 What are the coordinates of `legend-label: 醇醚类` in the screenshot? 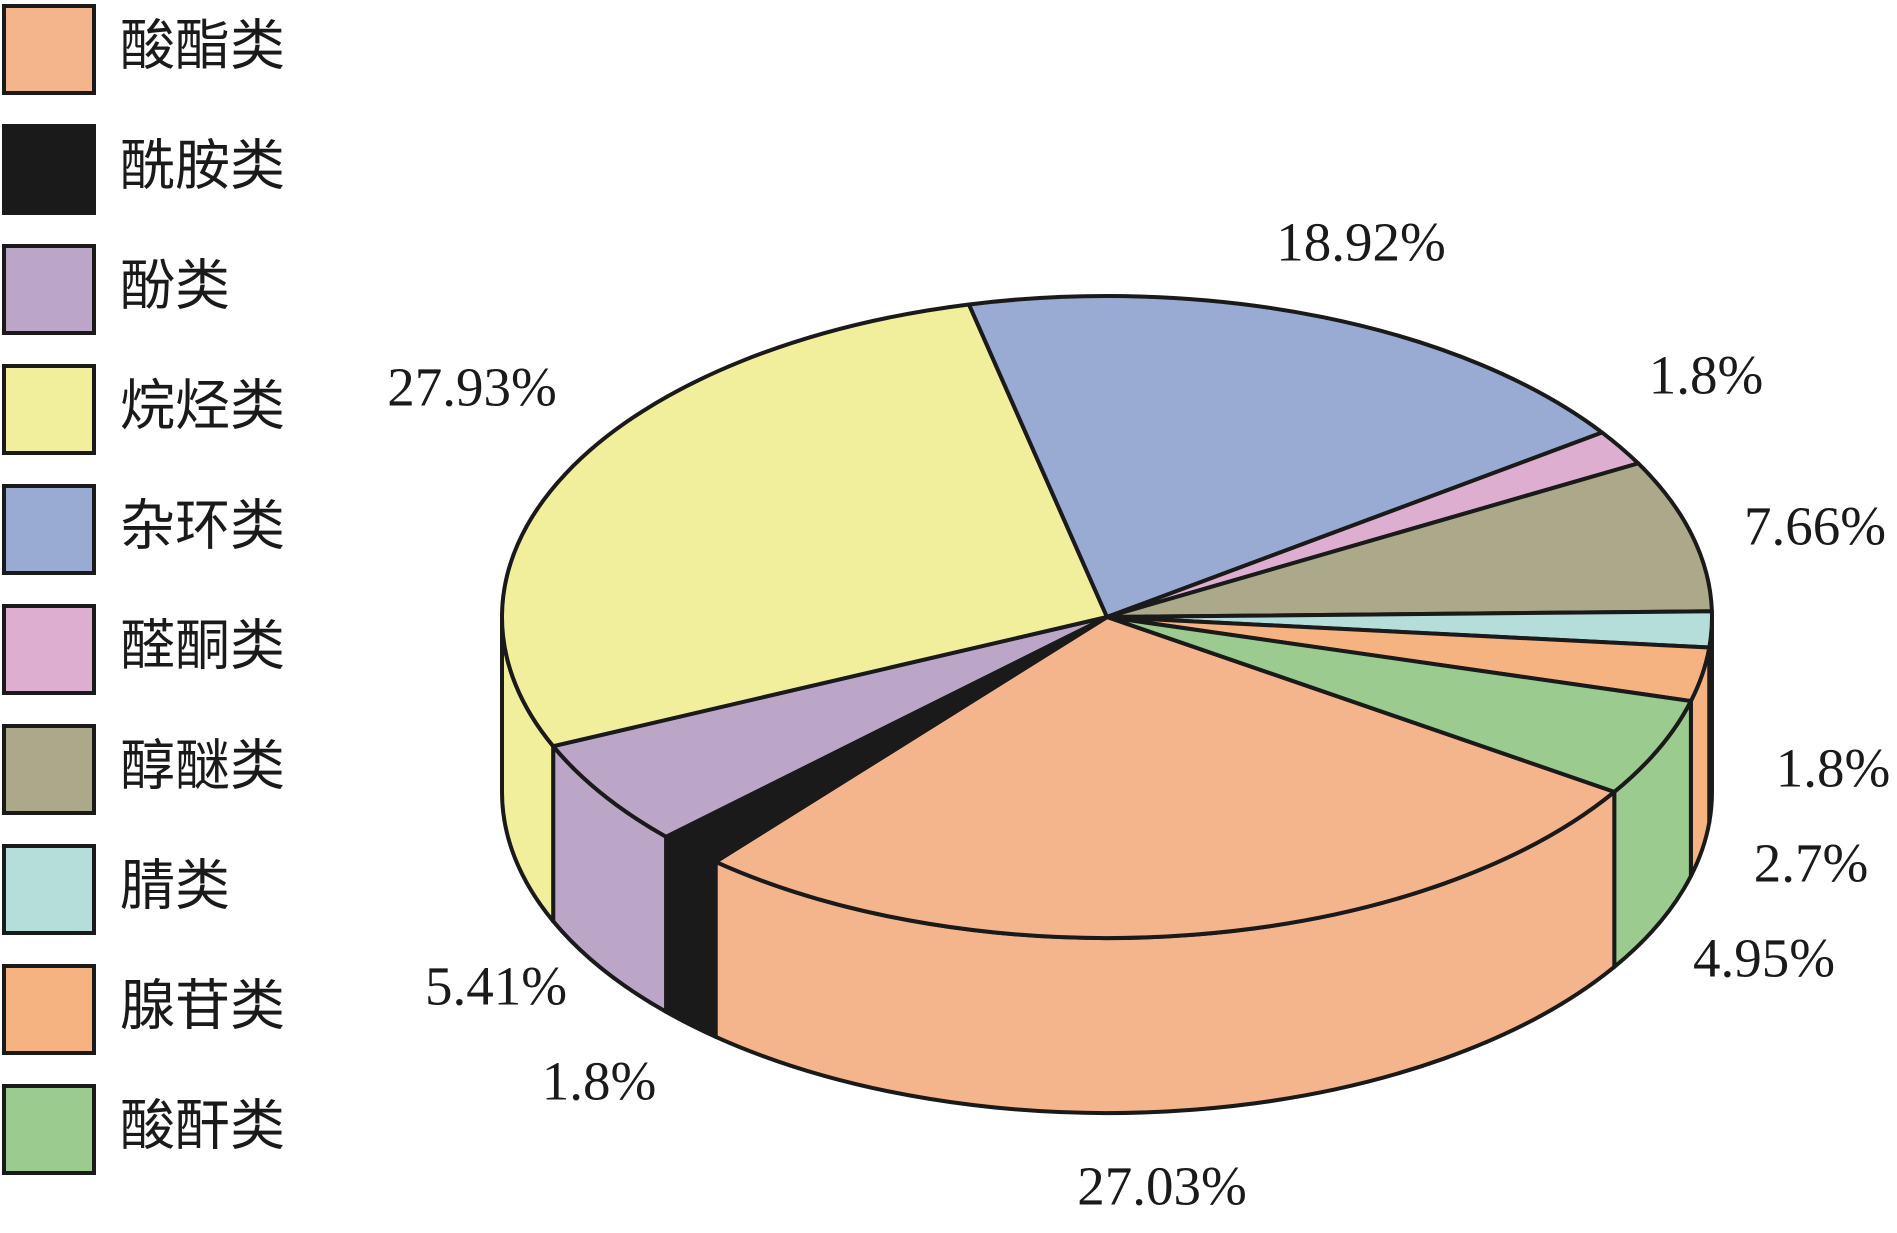 It's located at (202, 766).